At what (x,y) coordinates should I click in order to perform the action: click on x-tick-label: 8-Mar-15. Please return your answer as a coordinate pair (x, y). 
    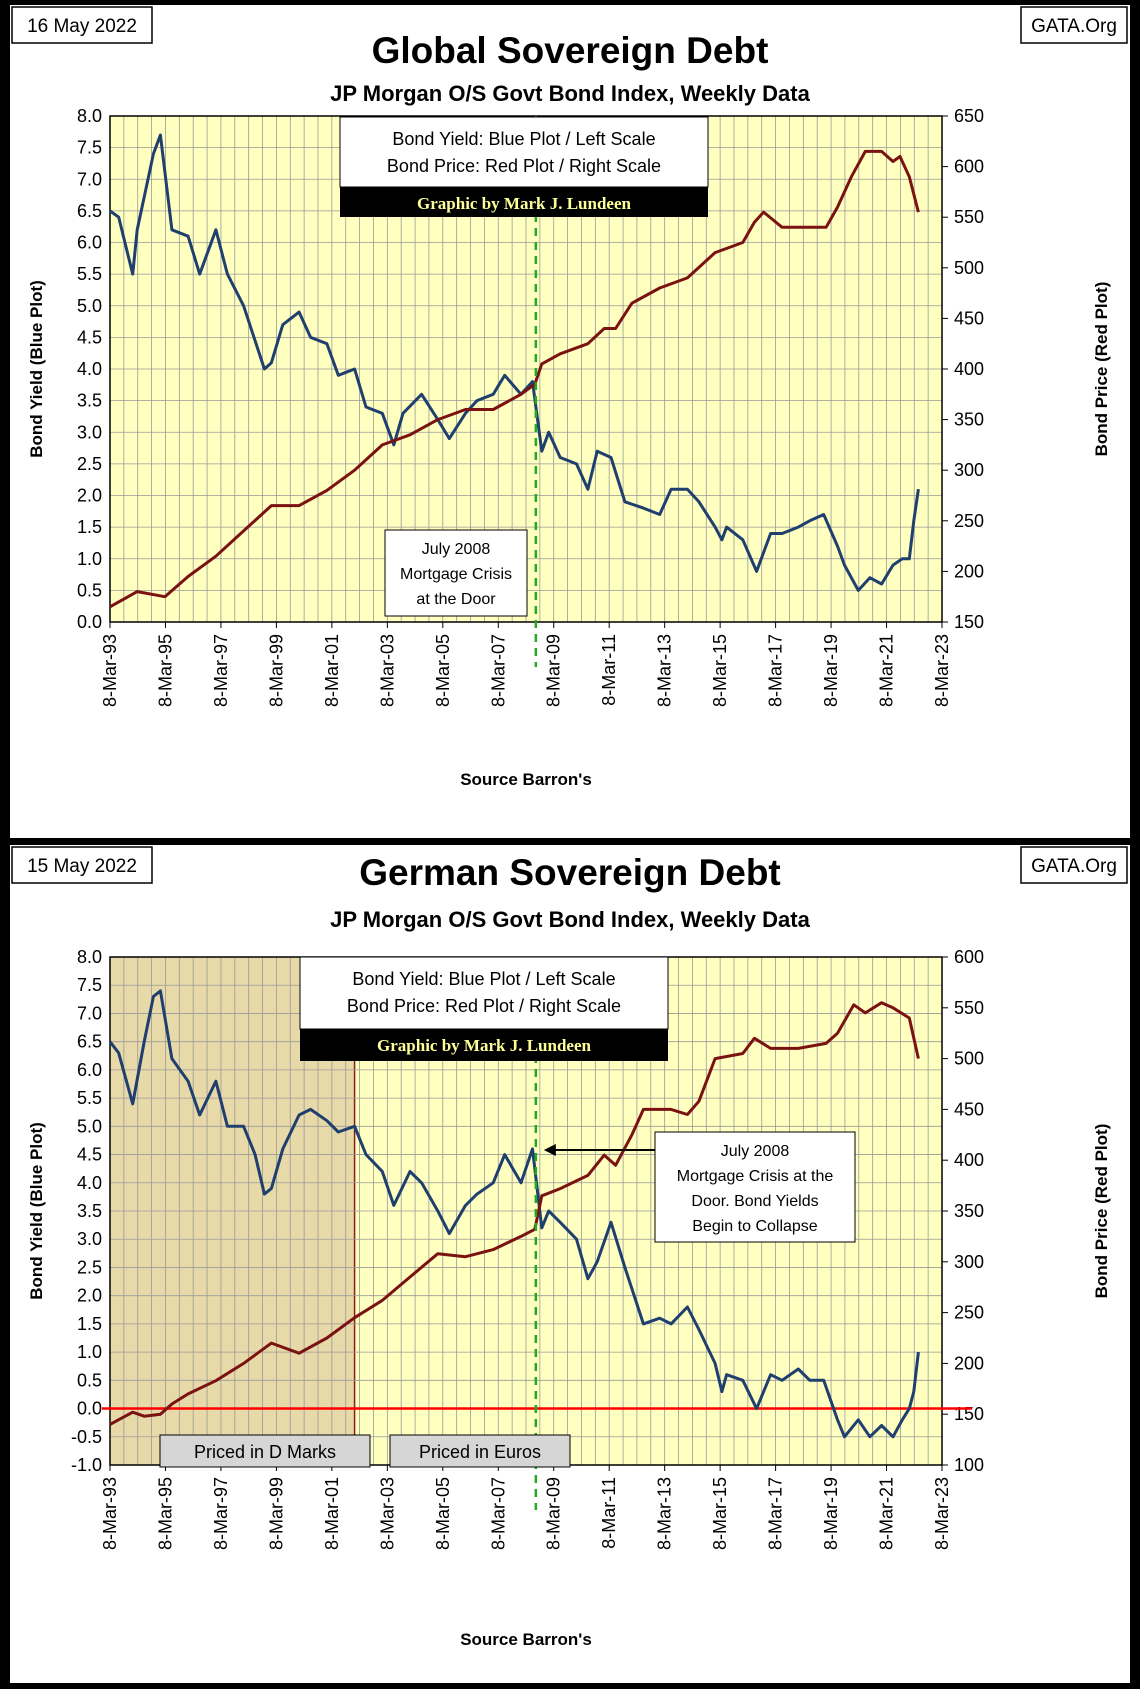
    Looking at the image, I should click on (720, 1513).